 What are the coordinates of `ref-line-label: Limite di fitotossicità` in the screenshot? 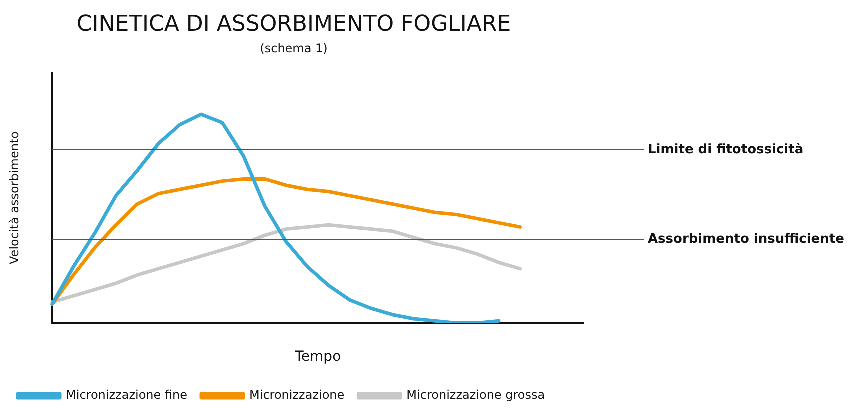 It's located at (726, 150).